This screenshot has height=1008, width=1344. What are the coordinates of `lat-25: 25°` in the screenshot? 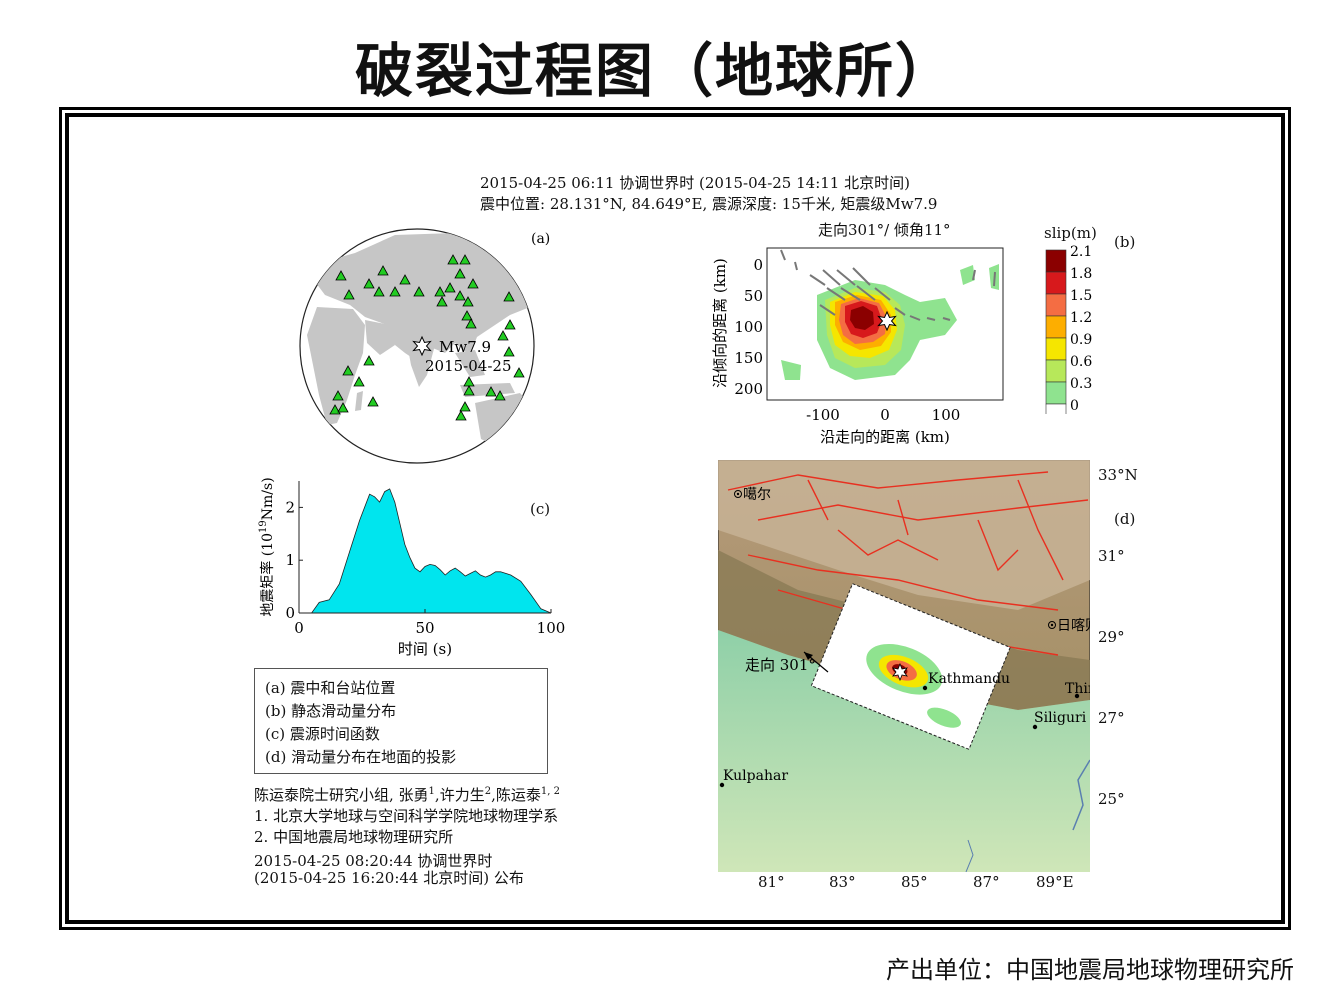 It's located at (1111, 799).